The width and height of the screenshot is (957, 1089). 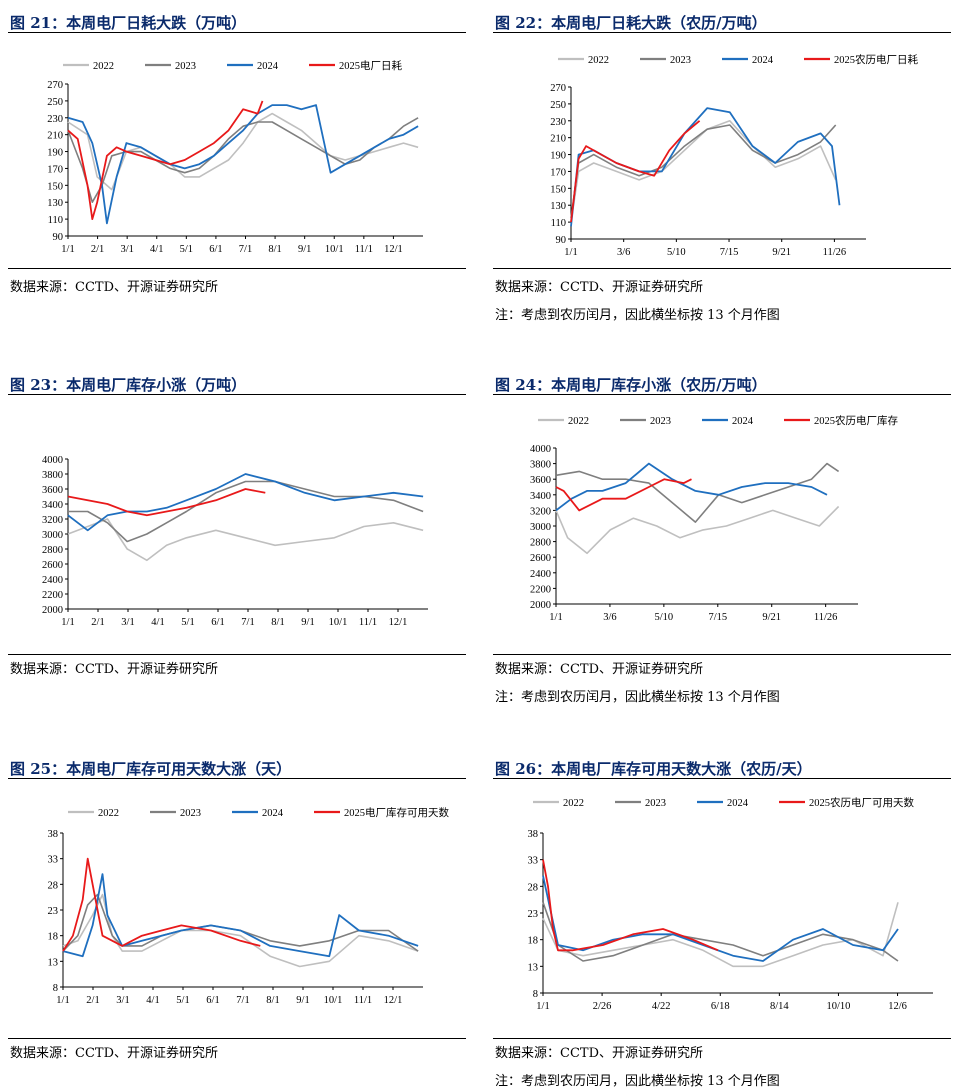 I want to click on y-tick-label: 190, so click(x=55, y=153).